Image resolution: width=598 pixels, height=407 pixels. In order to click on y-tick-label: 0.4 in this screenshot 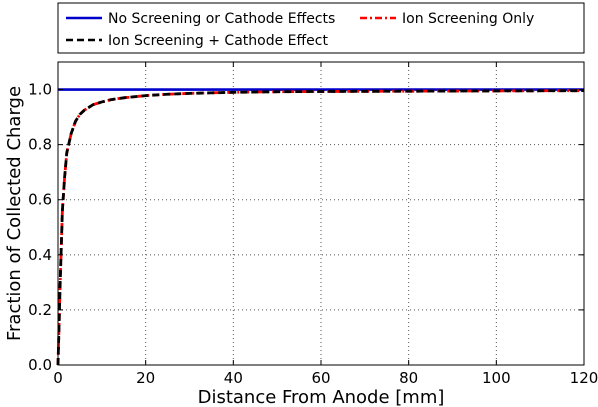, I will do `click(40, 255)`.